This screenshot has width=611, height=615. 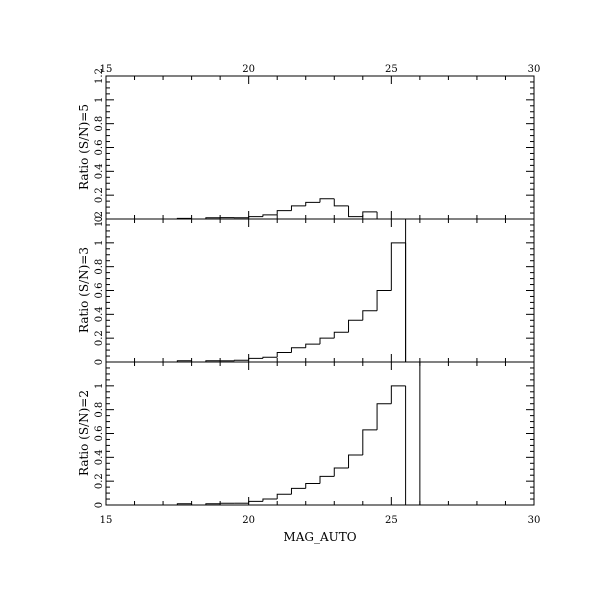 What do you see at coordinates (99, 124) in the screenshot?
I see `top-y-tick-label: 0.8` at bounding box center [99, 124].